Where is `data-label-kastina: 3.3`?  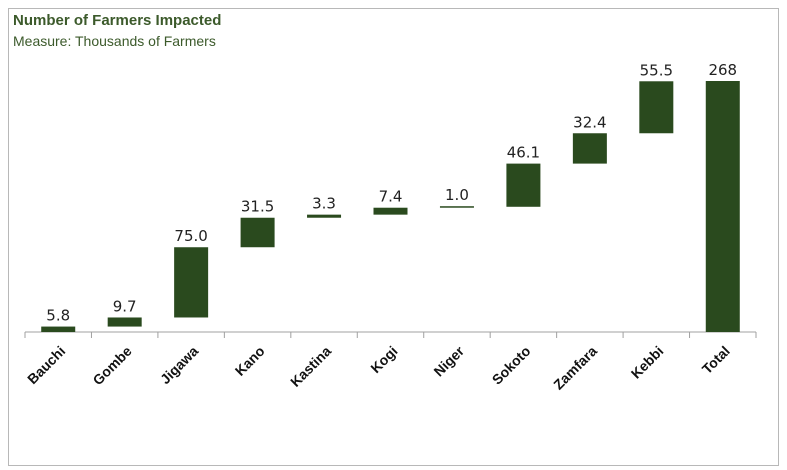
data-label-kastina: 3.3 is located at coordinates (324, 204).